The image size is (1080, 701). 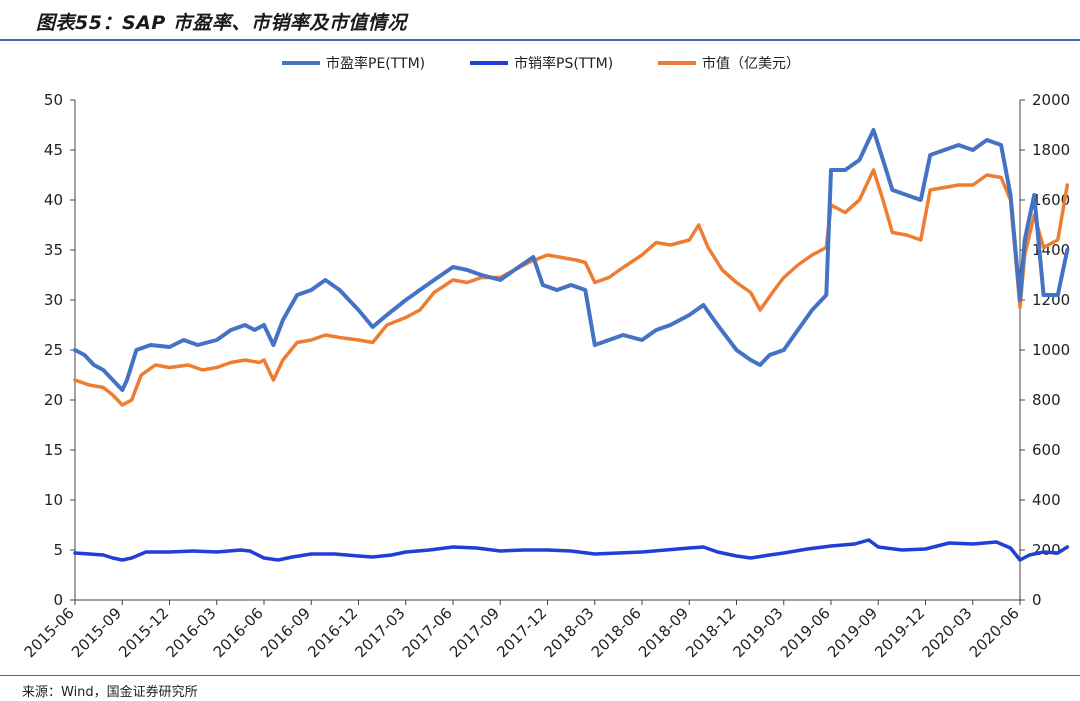 What do you see at coordinates (1046, 550) in the screenshot?
I see `right-axis-tick-label: 200` at bounding box center [1046, 550].